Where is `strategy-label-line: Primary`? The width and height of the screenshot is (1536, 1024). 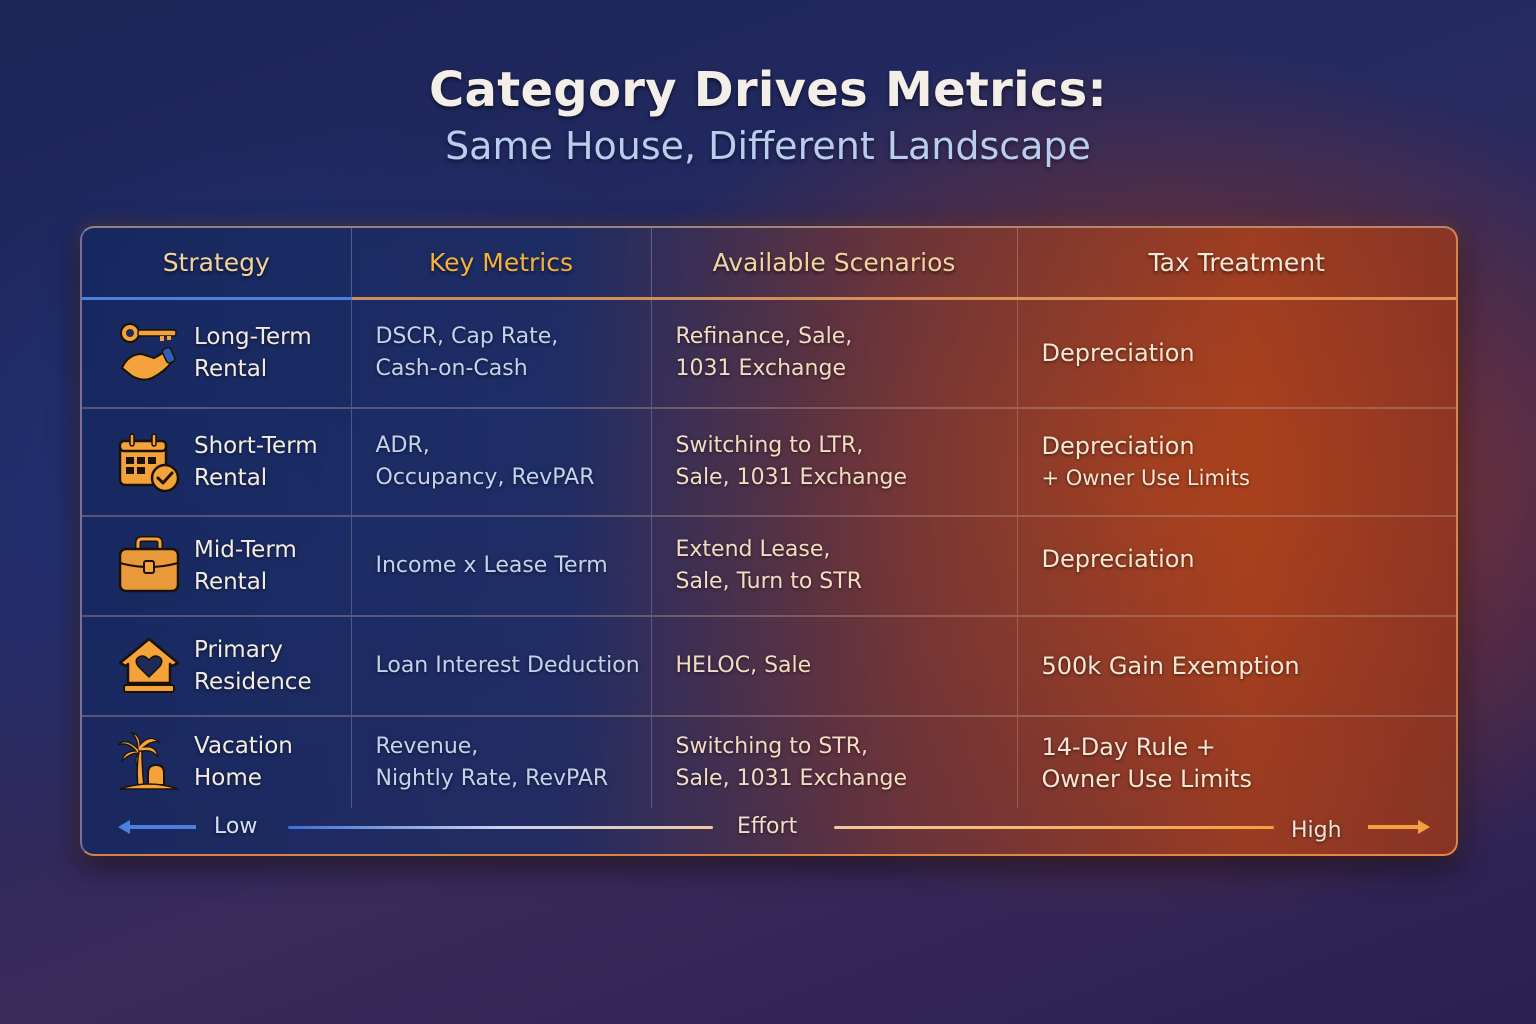 strategy-label-line: Primary is located at coordinates (238, 650).